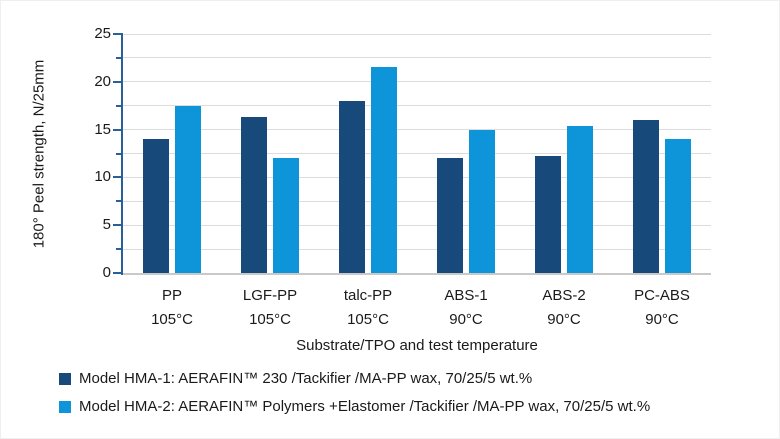 Image resolution: width=780 pixels, height=439 pixels. What do you see at coordinates (416, 274) in the screenshot?
I see `x-axis-line` at bounding box center [416, 274].